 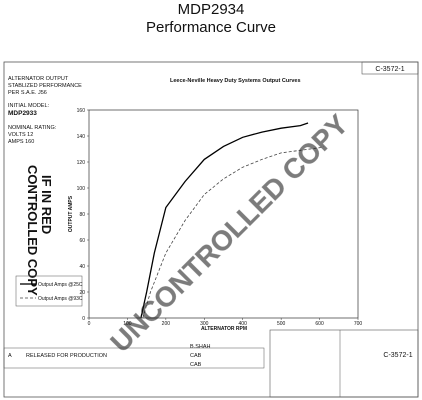 I want to click on x-tick-label: 400, so click(x=243, y=324).